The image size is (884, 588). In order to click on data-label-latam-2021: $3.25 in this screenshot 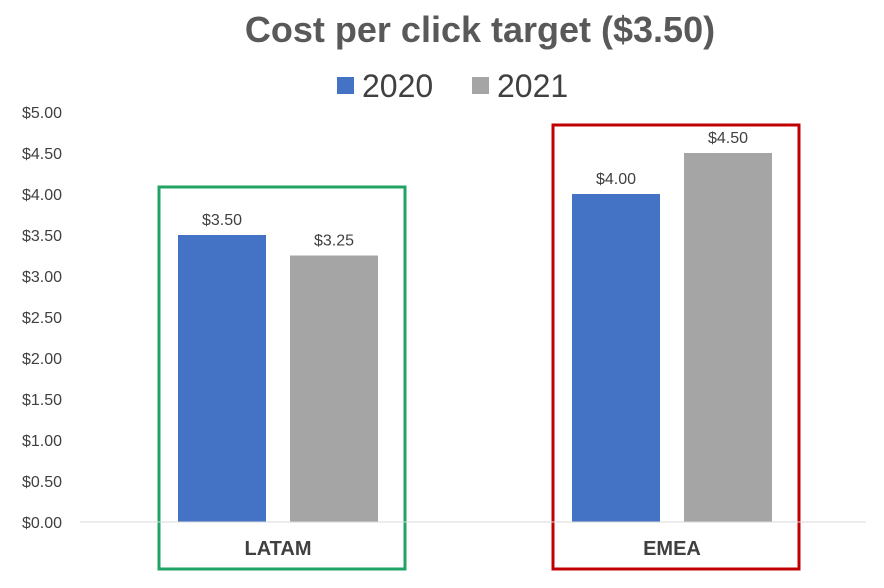, I will do `click(334, 241)`.